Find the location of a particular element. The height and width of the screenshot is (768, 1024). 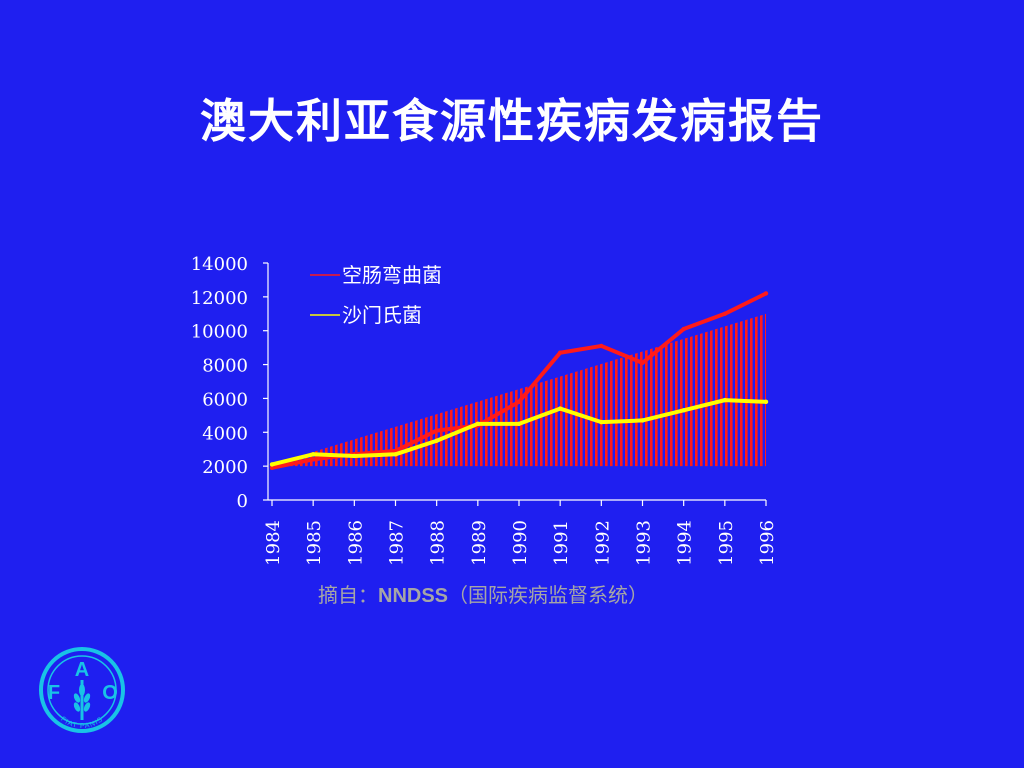

y-tick-label: 14000 is located at coordinates (219, 264).